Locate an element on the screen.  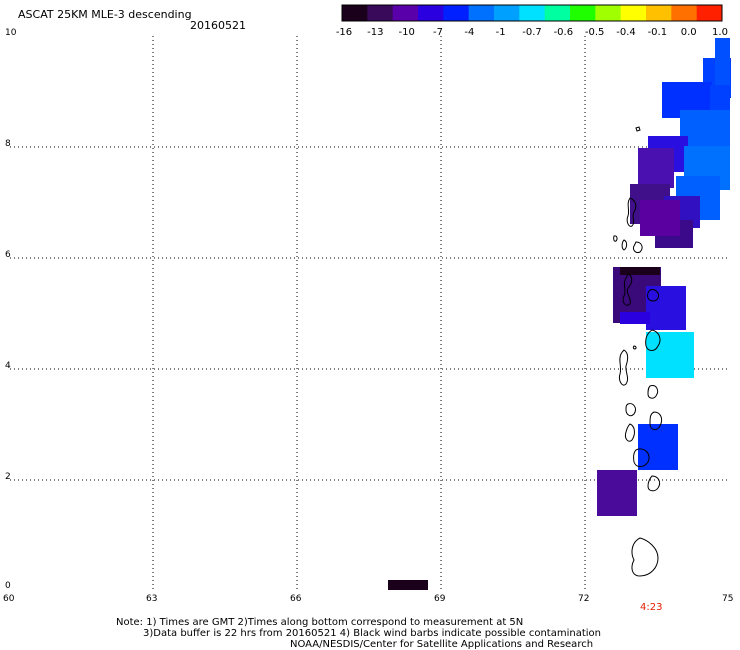
map-date: 20160521 is located at coordinates (218, 25).